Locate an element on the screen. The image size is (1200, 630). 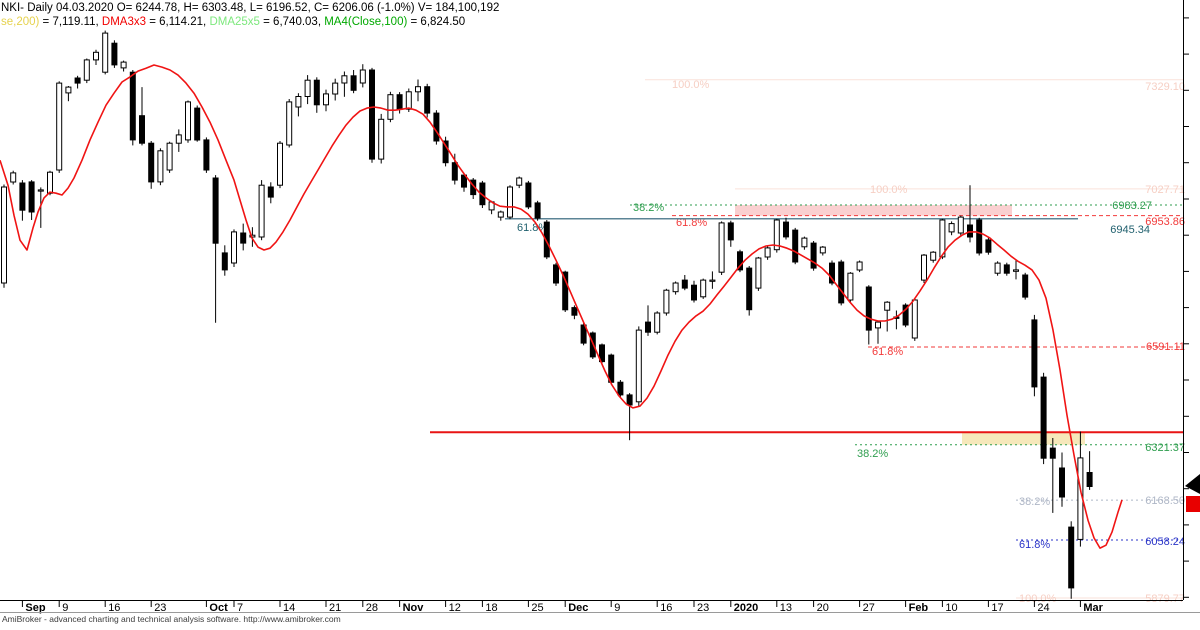
indicator-segment-5: = 6,740.03, is located at coordinates (292, 22).